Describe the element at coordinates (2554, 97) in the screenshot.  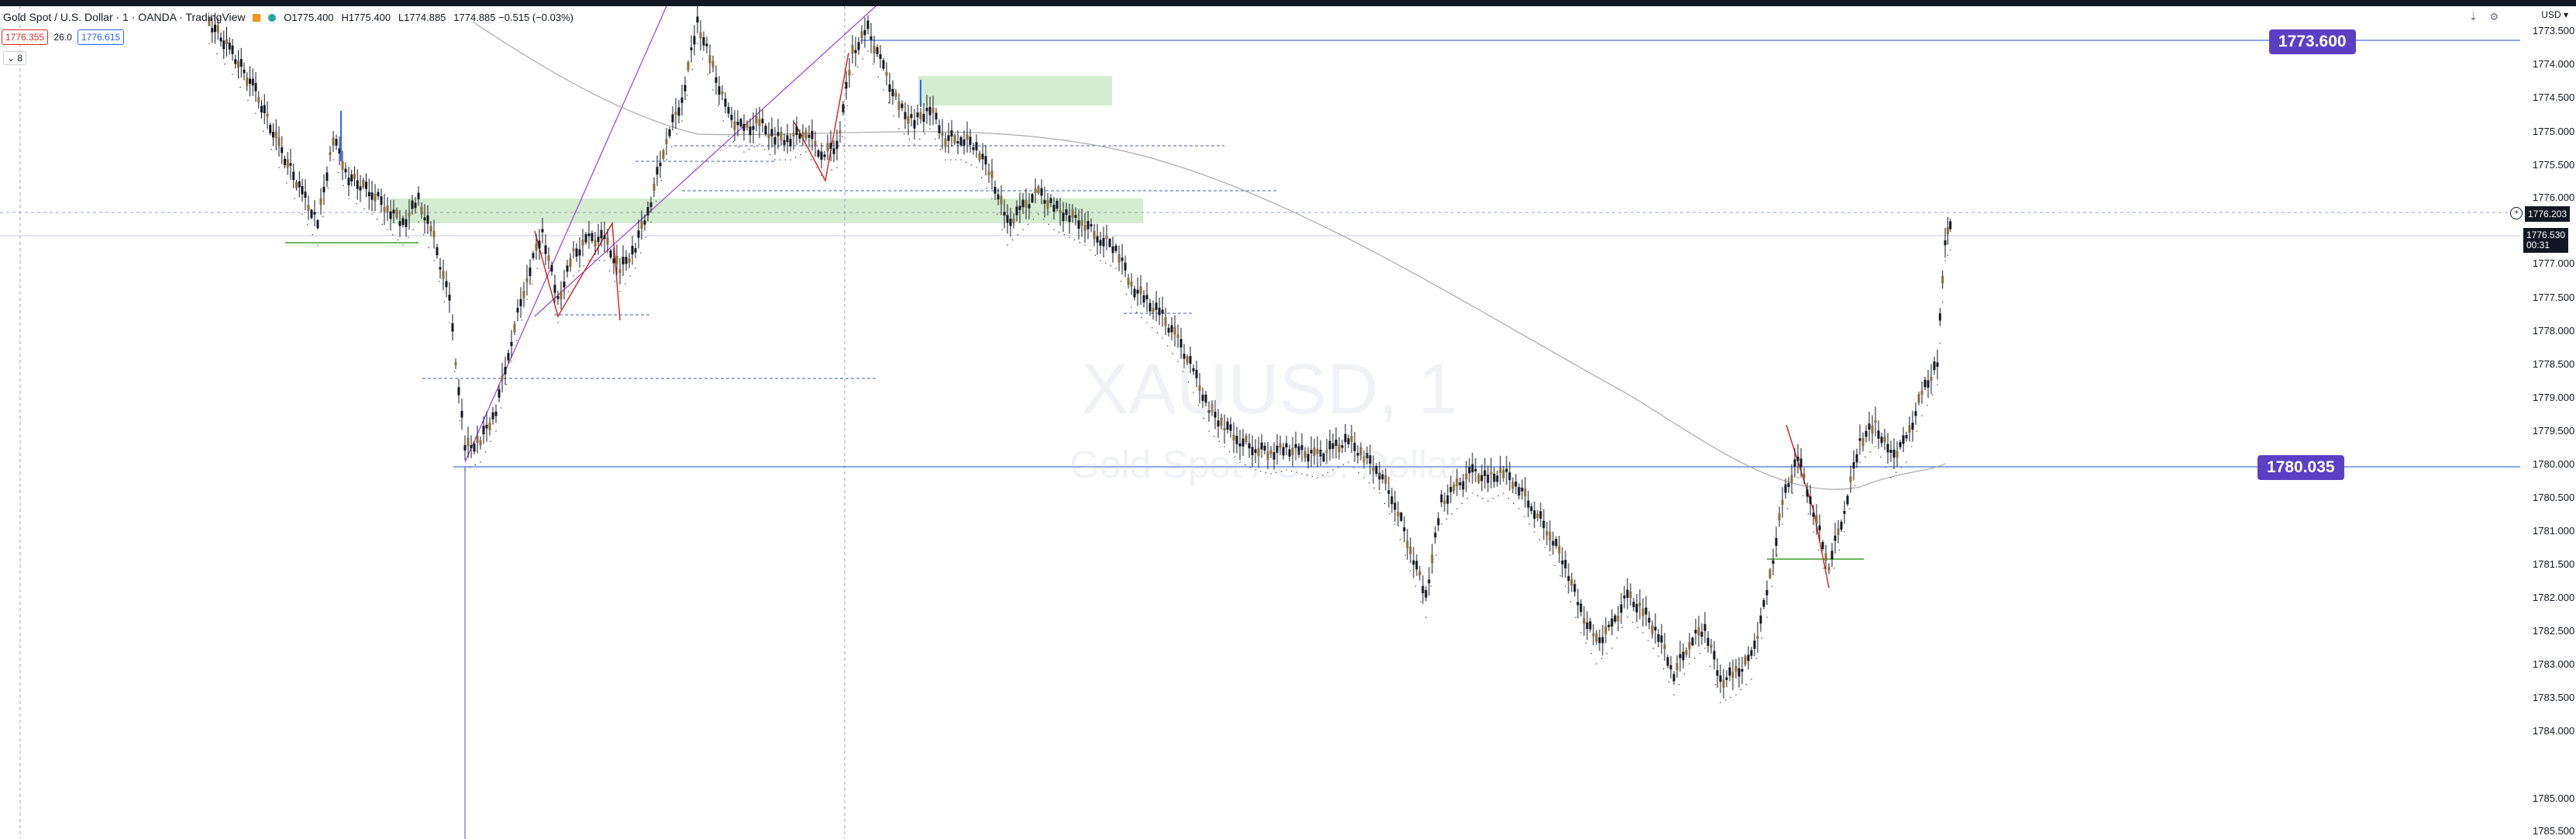
I see `axis-tick-label: 1774.500` at that location.